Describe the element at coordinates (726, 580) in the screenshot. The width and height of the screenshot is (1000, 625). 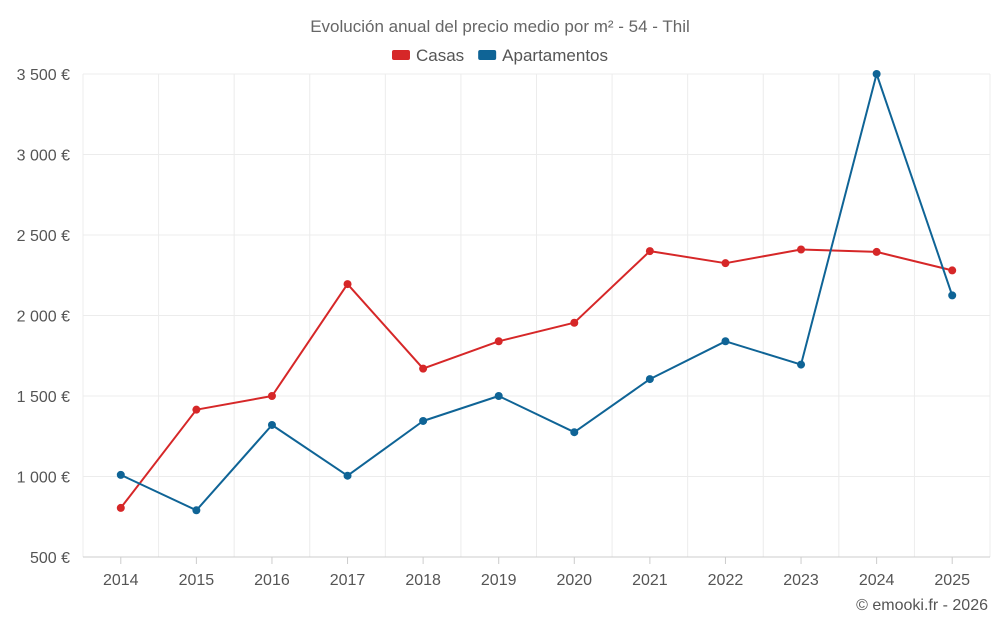
I see `x-tick-label: 2022` at that location.